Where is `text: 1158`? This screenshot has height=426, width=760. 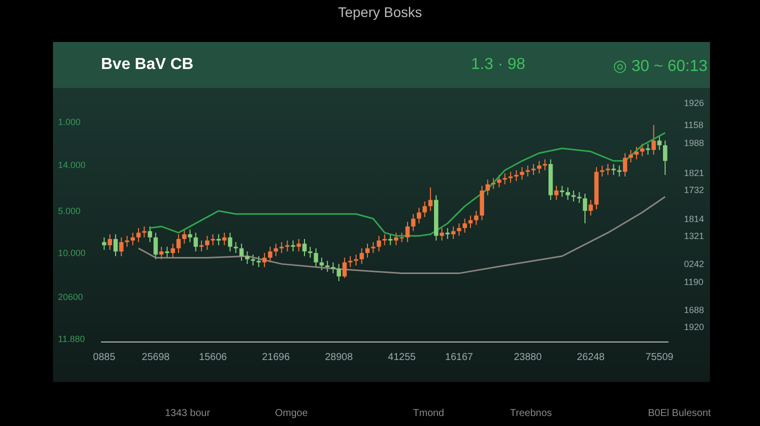 text: 1158 is located at coordinates (694, 125).